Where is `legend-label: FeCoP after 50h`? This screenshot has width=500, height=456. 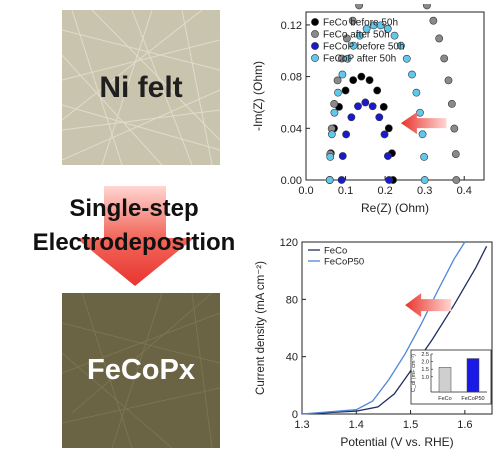 legend-label: FeCoP after 50h is located at coordinates (359, 59).